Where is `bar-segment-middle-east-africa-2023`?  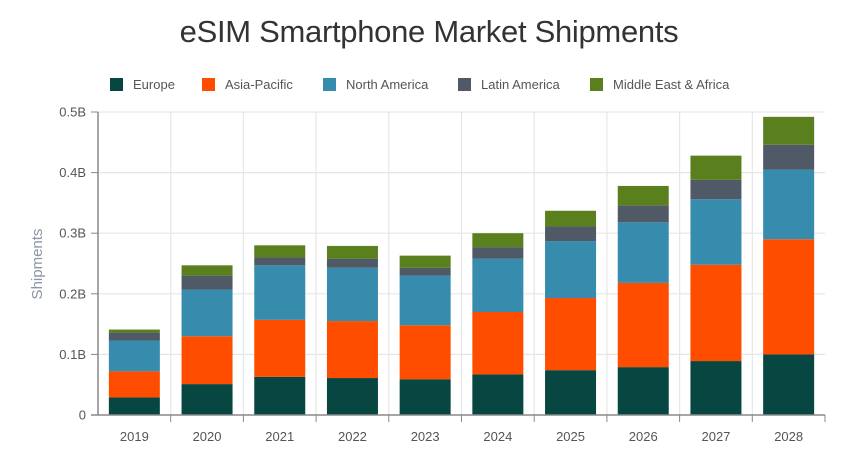
bar-segment-middle-east-africa-2023 is located at coordinates (425, 261).